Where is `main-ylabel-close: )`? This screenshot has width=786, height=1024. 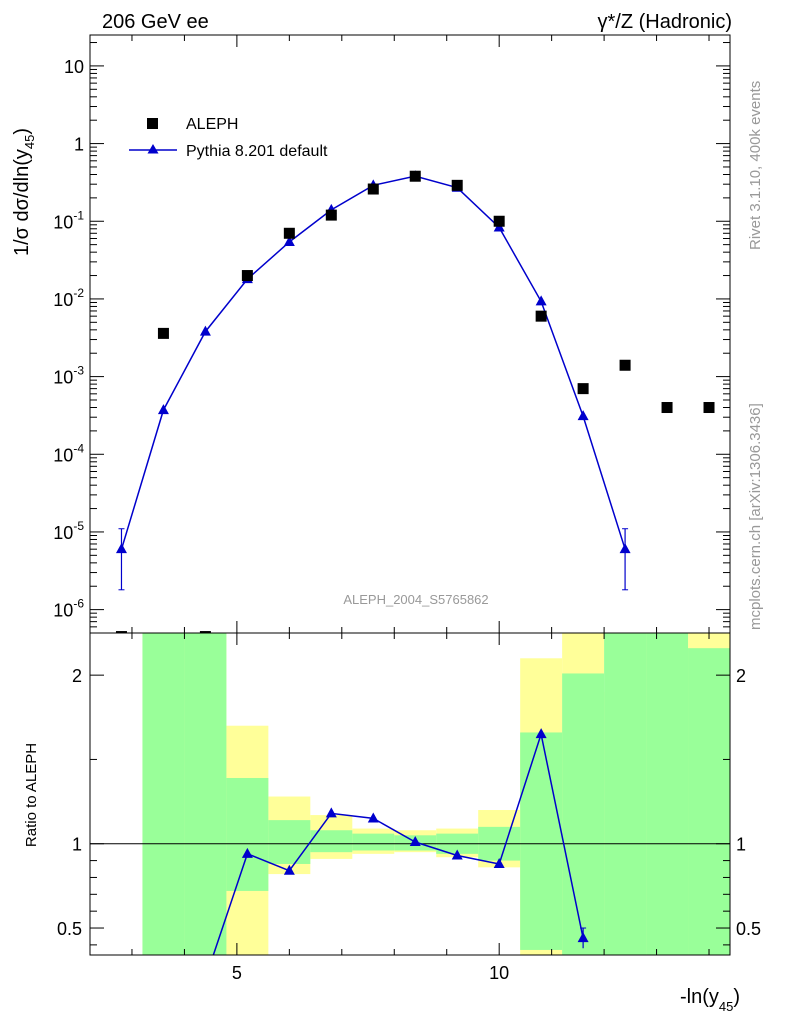
main-ylabel-close: ) is located at coordinates (22, 131).